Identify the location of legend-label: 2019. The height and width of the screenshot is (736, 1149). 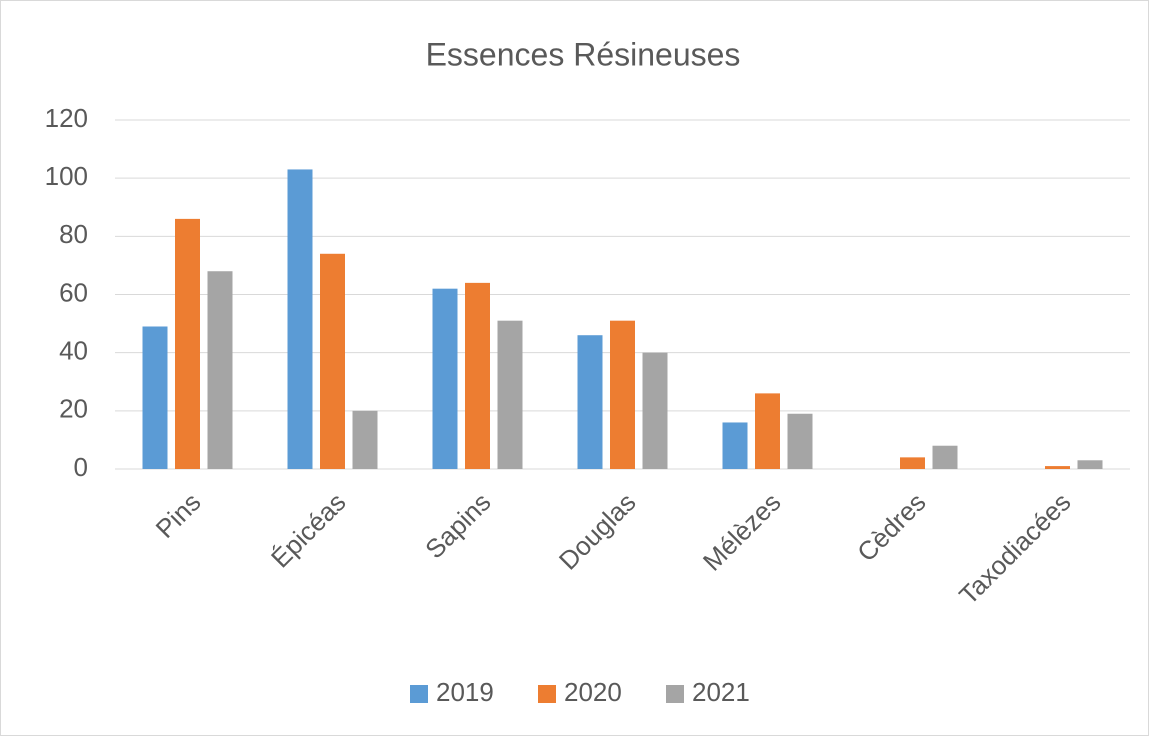
(465, 692).